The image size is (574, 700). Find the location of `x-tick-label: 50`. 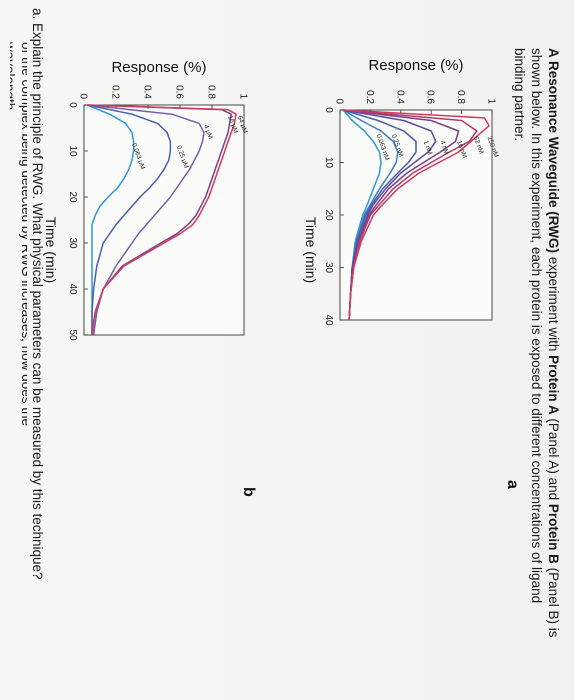

x-tick-label: 50 is located at coordinates (72, 335).